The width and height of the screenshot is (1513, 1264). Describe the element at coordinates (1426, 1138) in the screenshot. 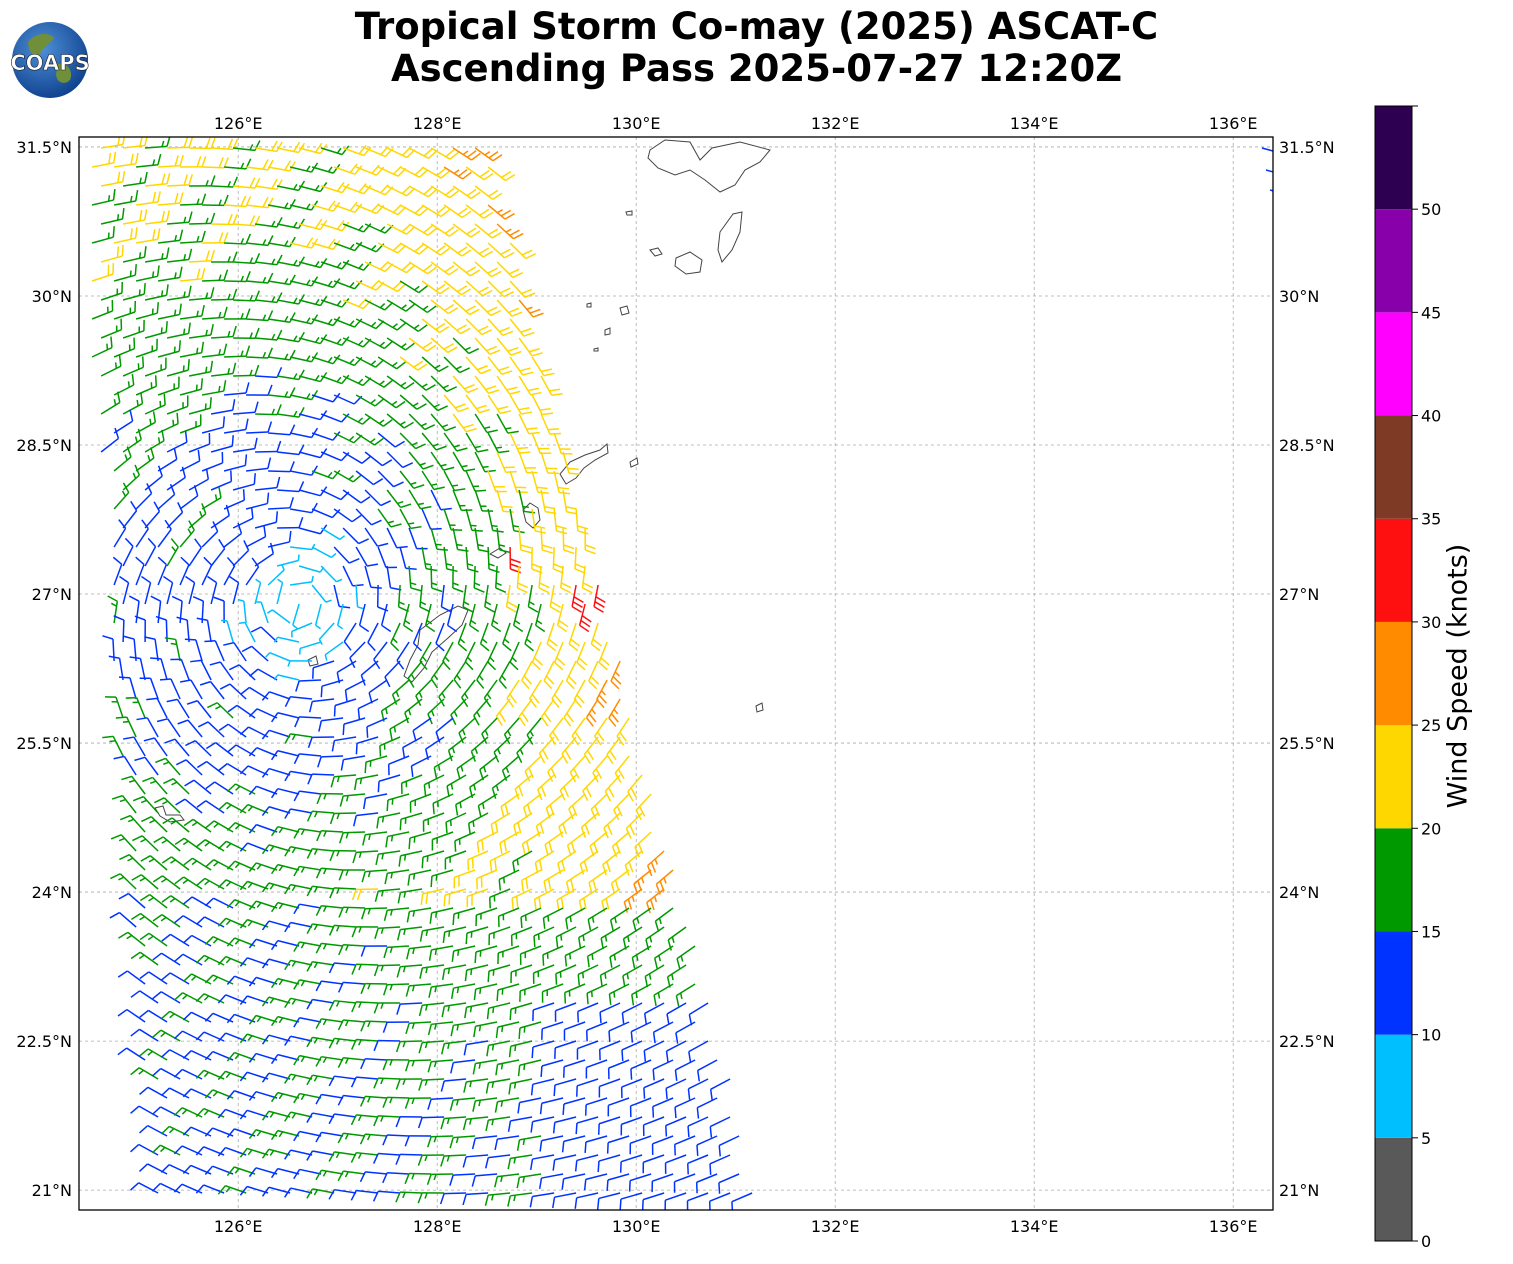

I see `colorbar-tick-label: 5` at that location.